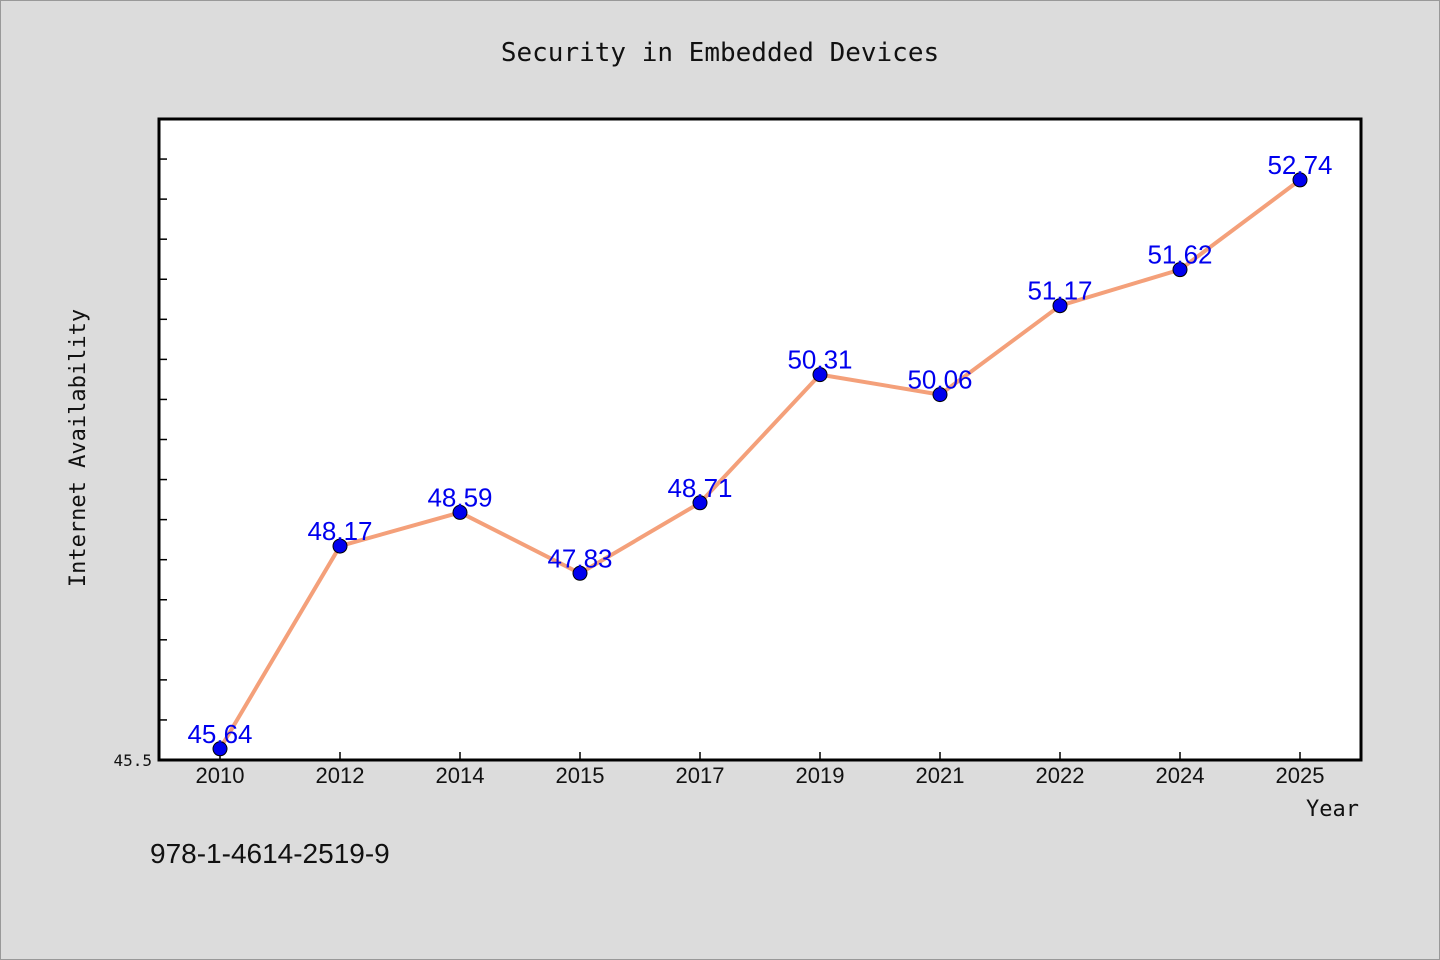  What do you see at coordinates (1179, 255) in the screenshot?
I see `data-label: 51.62` at bounding box center [1179, 255].